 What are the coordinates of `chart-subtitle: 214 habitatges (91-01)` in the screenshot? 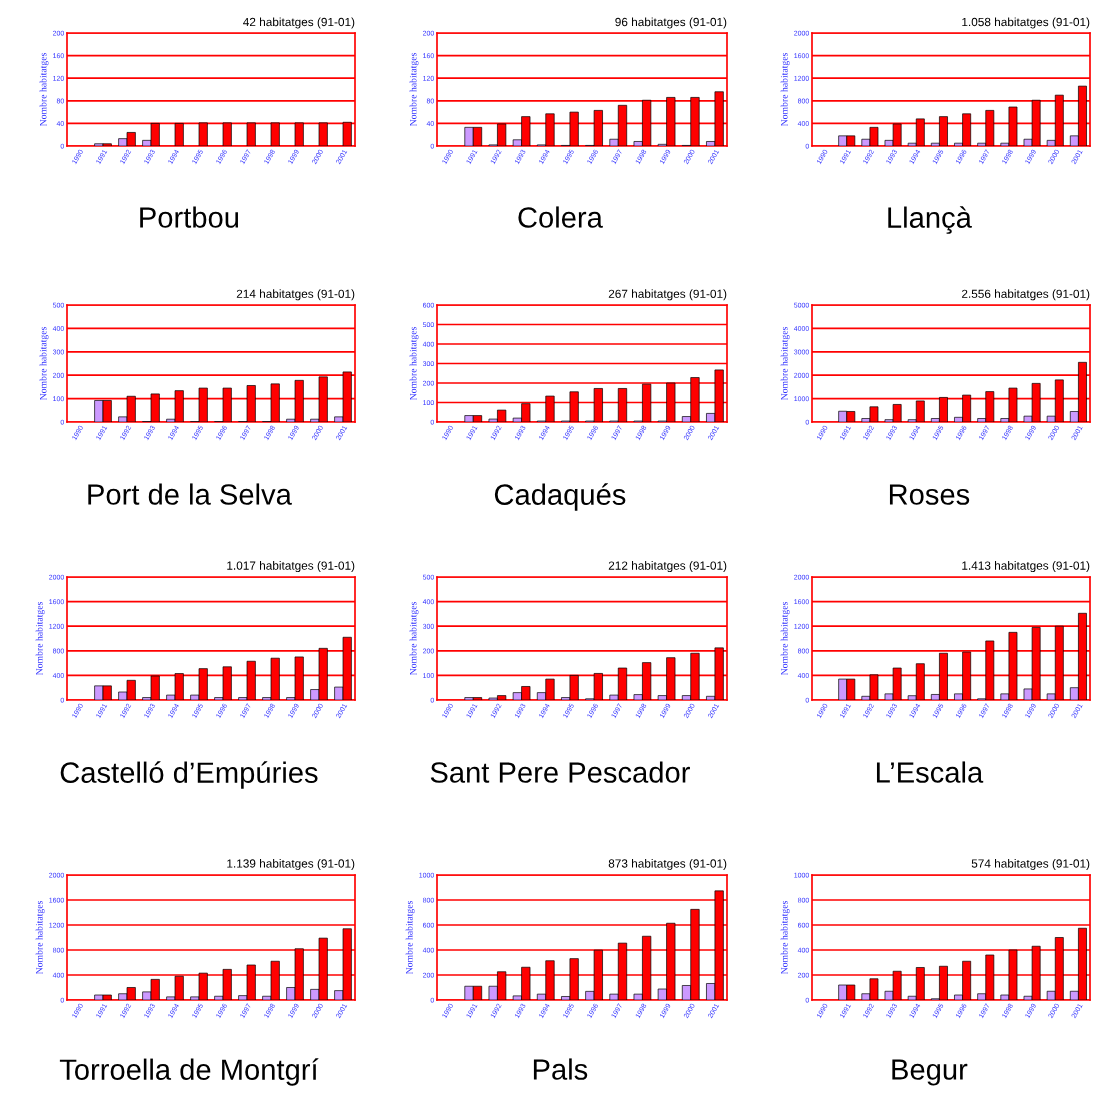 It's located at (295, 295).